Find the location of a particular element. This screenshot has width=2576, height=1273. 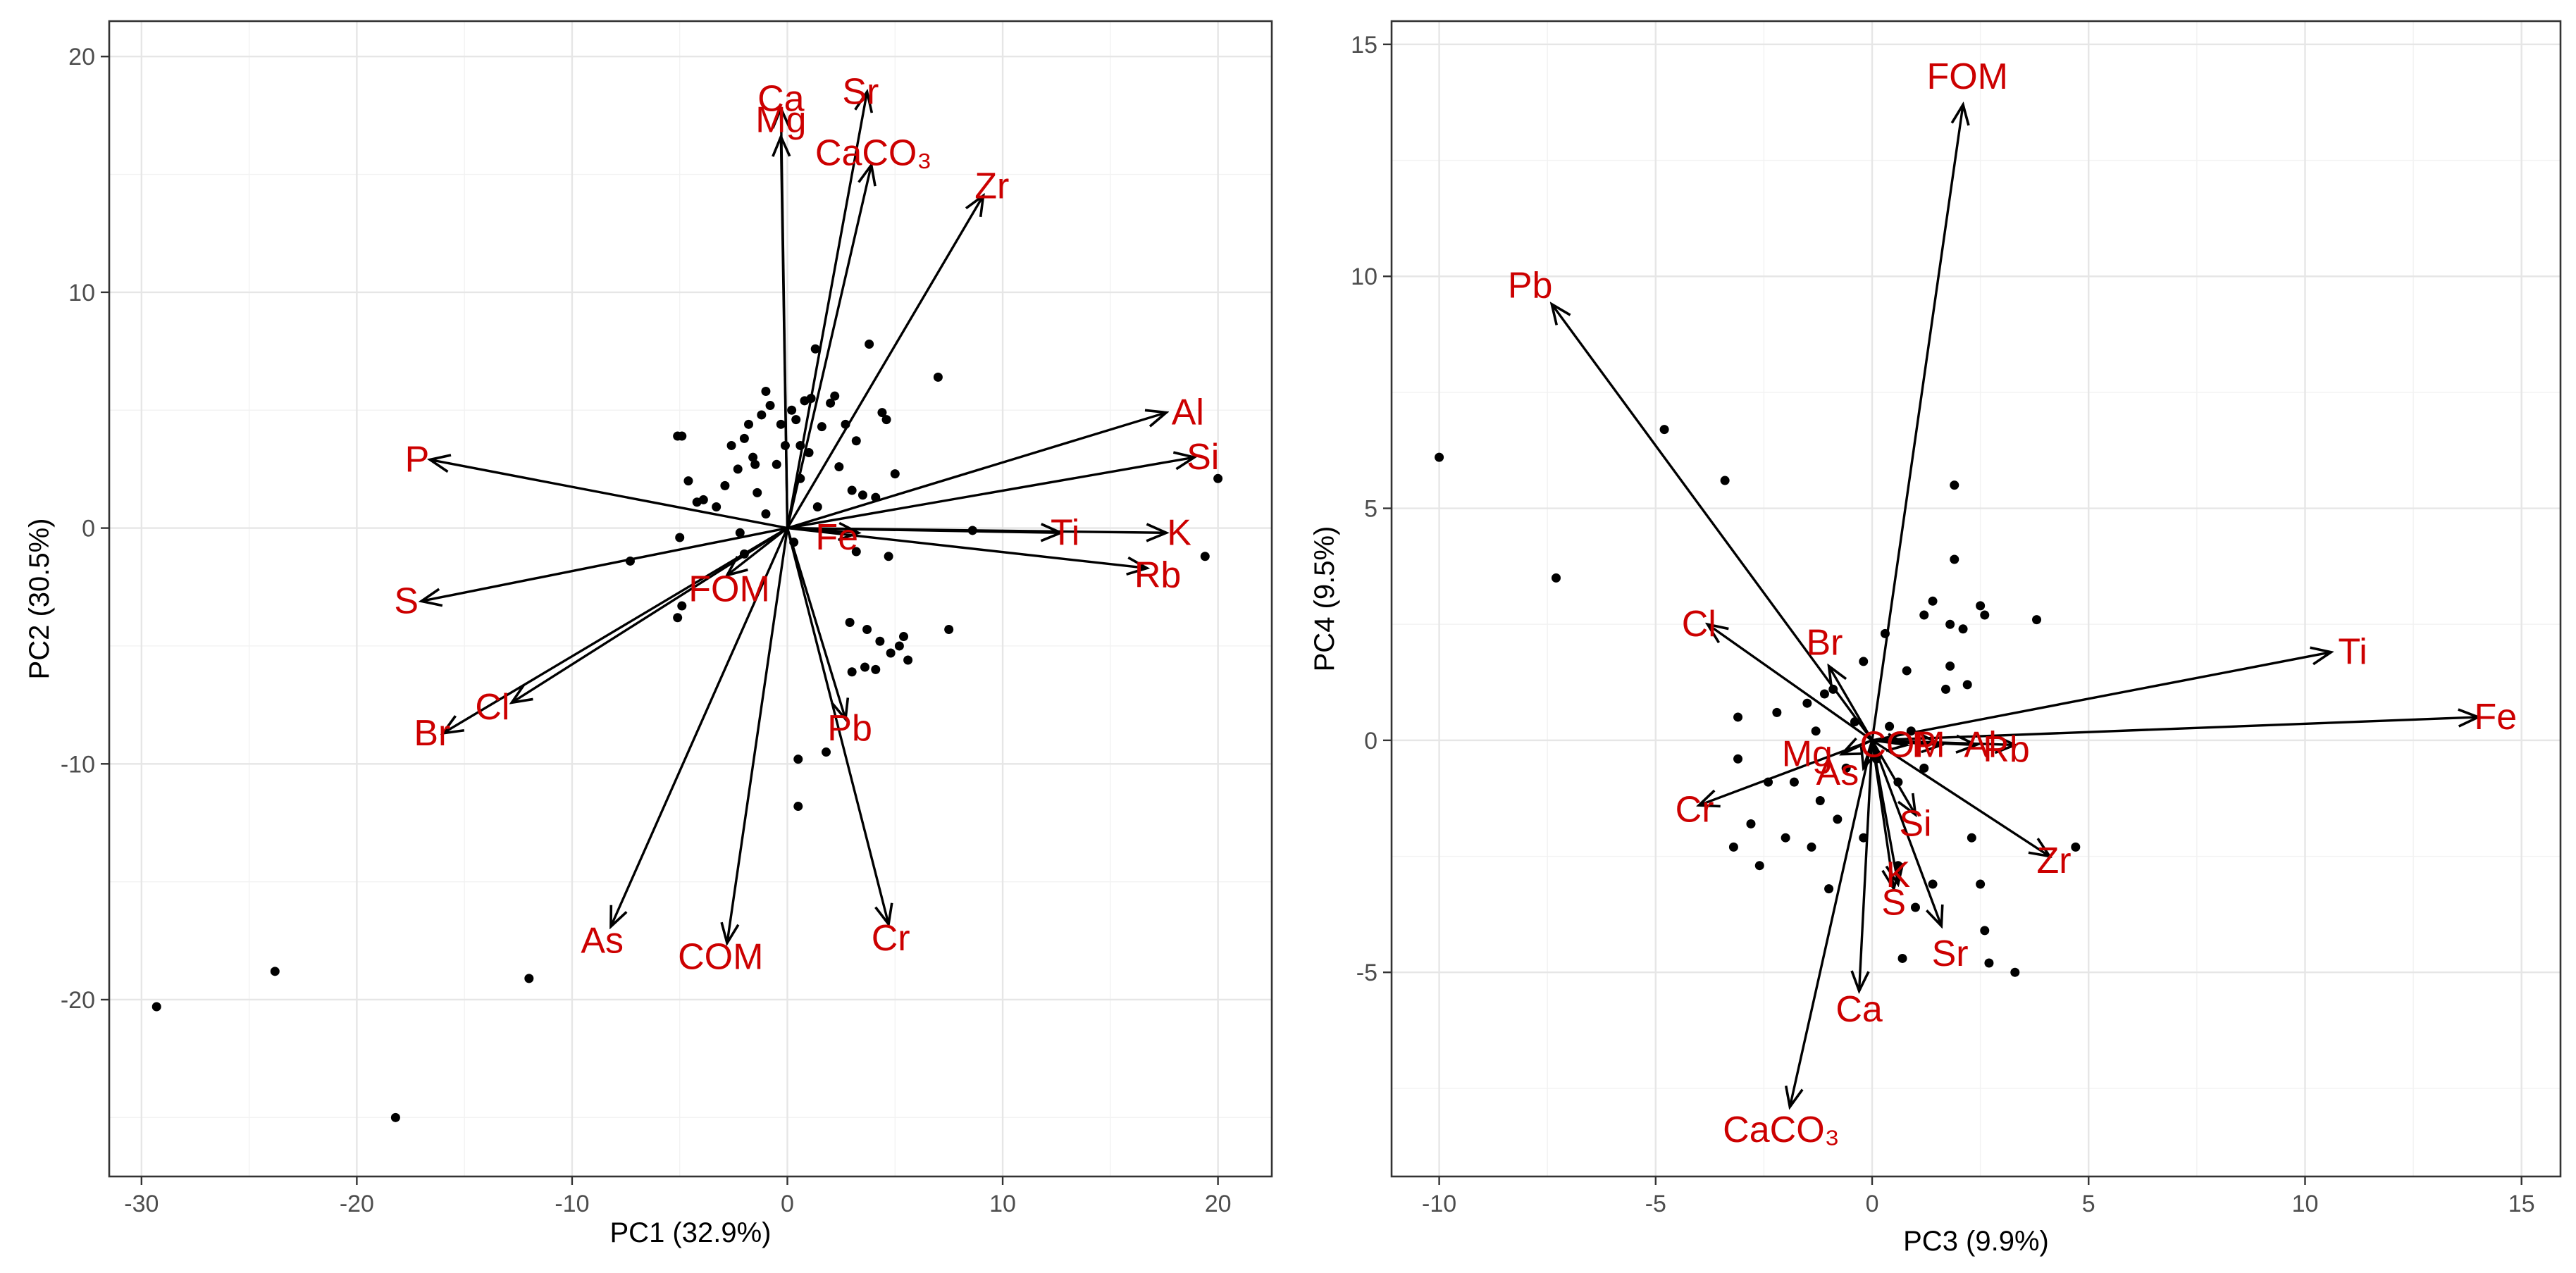

variable-label-s: S is located at coordinates (406, 600).